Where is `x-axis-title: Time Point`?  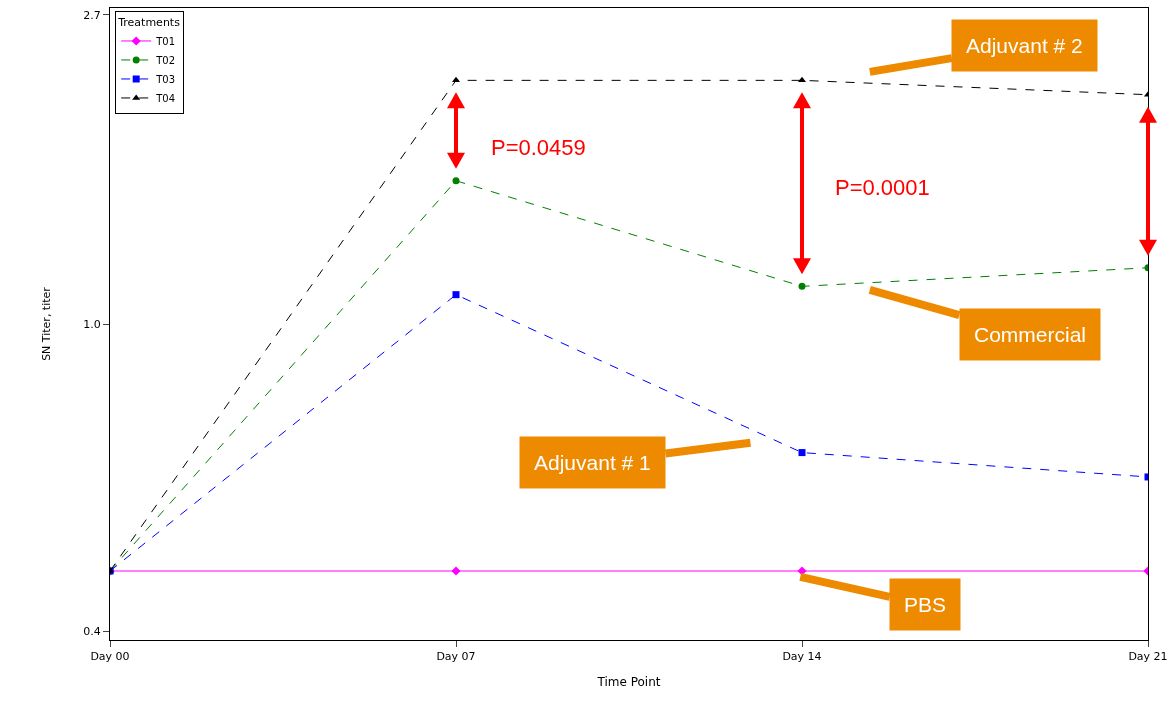 x-axis-title: Time Point is located at coordinates (628, 682).